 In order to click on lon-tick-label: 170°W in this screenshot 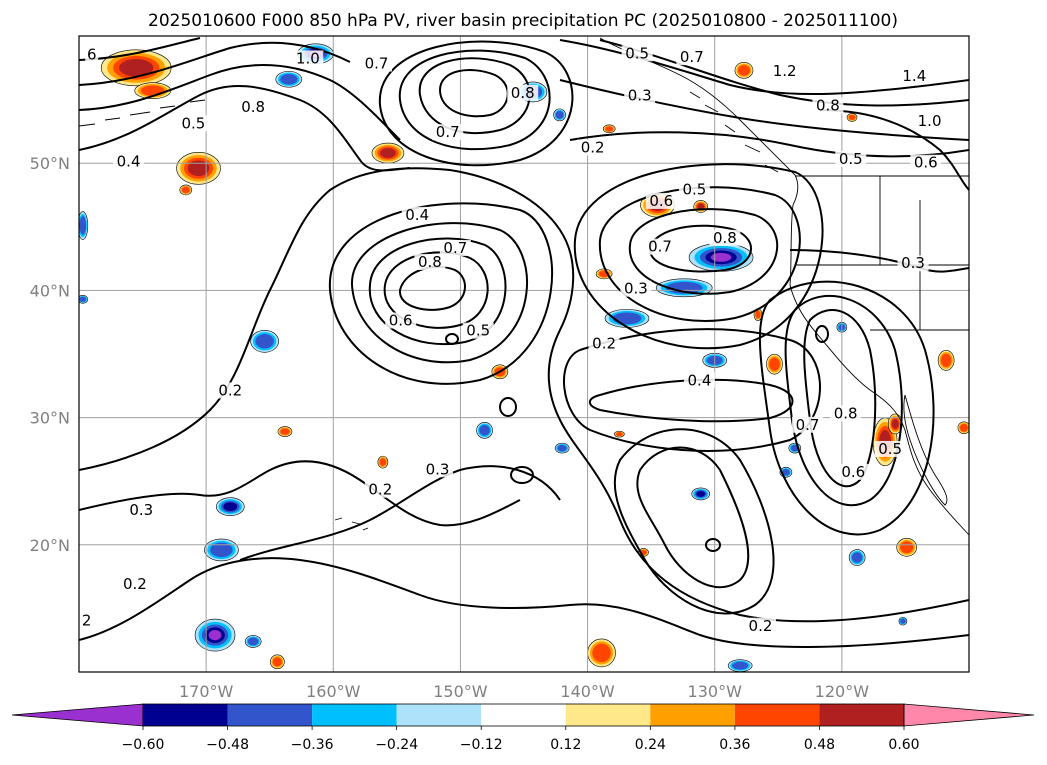, I will do `click(206, 691)`.